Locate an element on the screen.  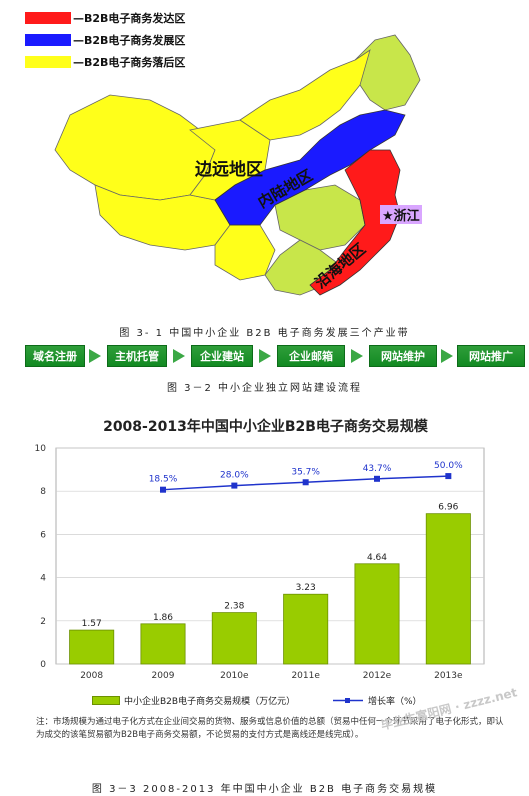
y-tick-label: 2 is located at coordinates (43, 622).